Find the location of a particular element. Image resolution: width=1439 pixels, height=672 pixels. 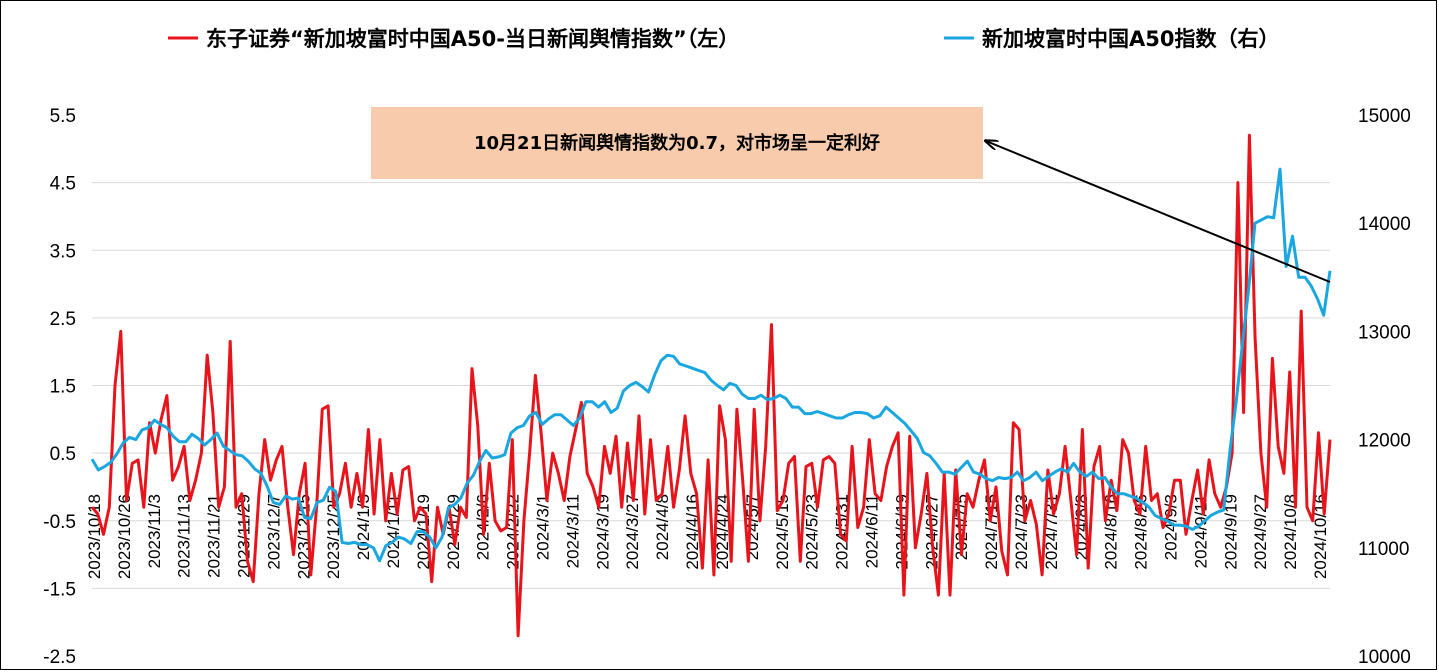

x-tick-label: 2024/4/24 is located at coordinates (722, 532).